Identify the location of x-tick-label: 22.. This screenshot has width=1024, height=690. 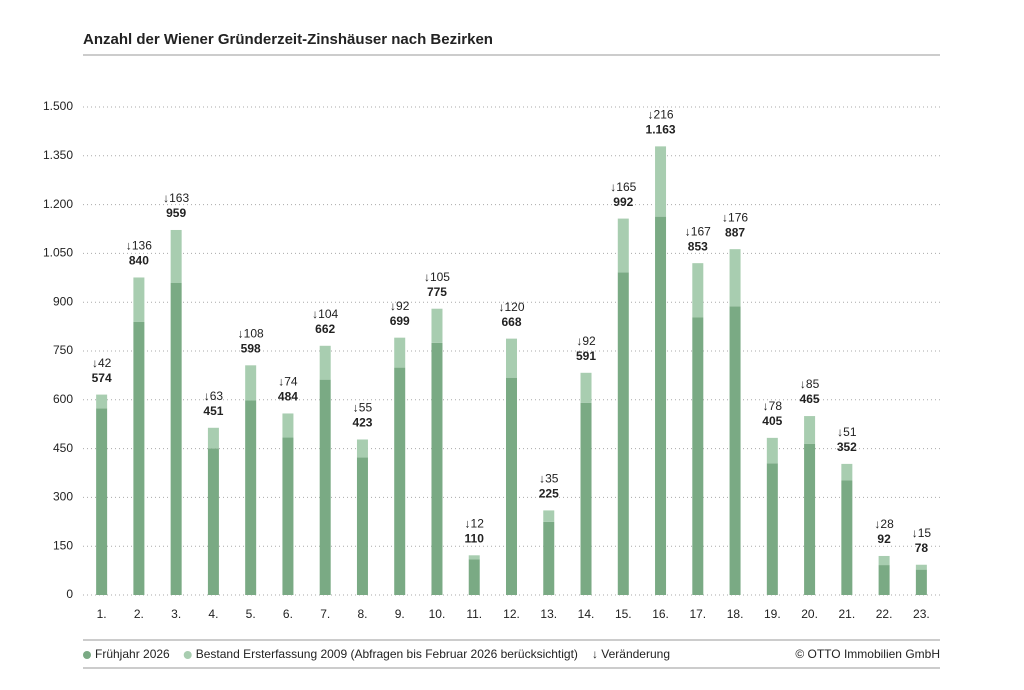
(884, 614).